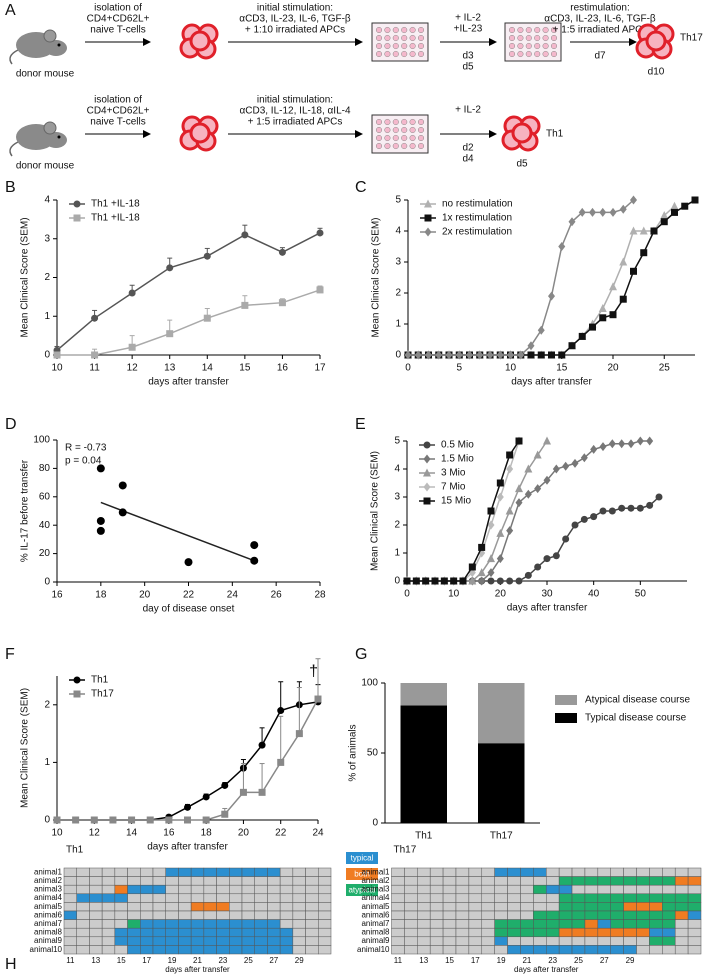  Describe the element at coordinates (45, 496) in the screenshot. I see `y-tick-label: 60` at that location.